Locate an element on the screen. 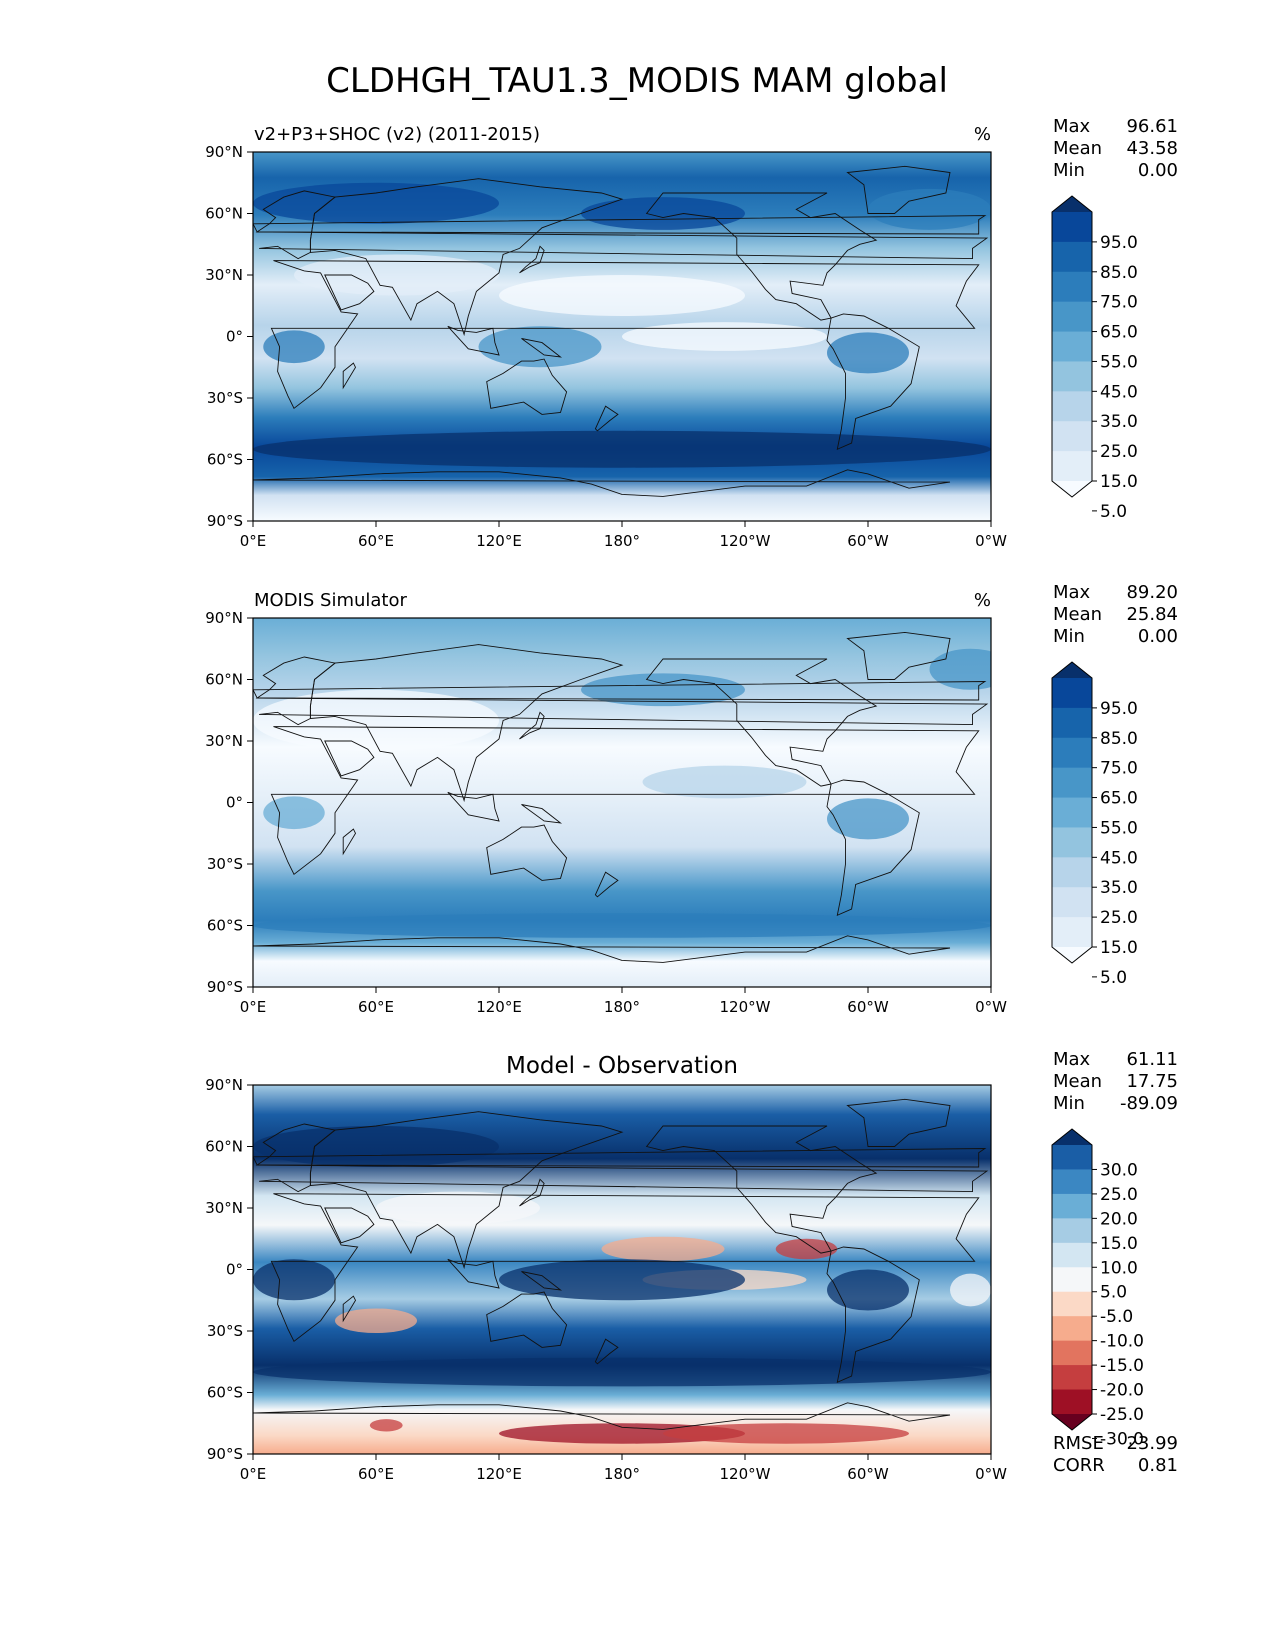 The height and width of the screenshot is (1650, 1275). stat-label-min: Min is located at coordinates (1069, 1103).